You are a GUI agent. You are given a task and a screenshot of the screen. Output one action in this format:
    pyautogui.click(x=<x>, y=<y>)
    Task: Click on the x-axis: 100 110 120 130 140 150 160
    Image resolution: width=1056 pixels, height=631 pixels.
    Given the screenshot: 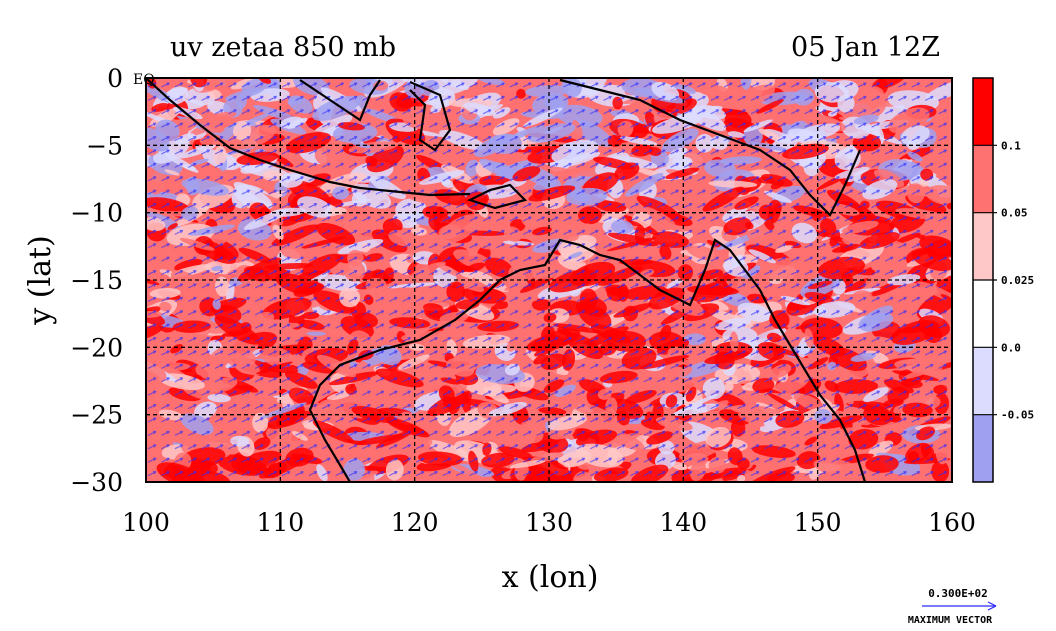 What is the action you would take?
    pyautogui.click(x=549, y=522)
    